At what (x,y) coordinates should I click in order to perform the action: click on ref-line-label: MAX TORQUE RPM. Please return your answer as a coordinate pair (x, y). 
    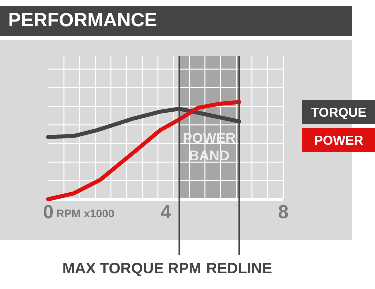
    Looking at the image, I should click on (132, 269).